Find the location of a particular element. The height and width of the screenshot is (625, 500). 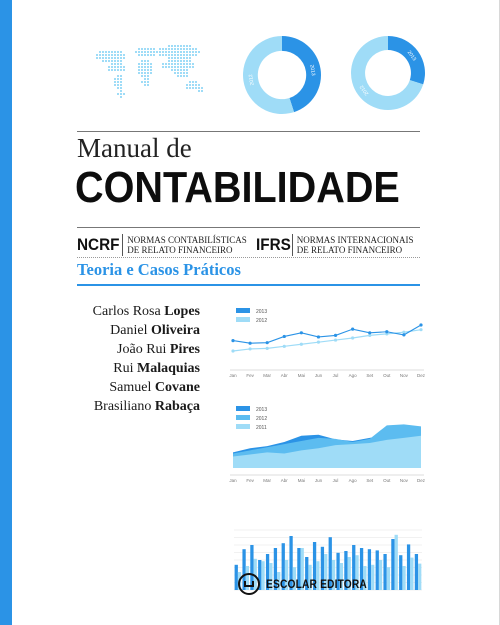

donut-label: 2013 is located at coordinates (412, 56).